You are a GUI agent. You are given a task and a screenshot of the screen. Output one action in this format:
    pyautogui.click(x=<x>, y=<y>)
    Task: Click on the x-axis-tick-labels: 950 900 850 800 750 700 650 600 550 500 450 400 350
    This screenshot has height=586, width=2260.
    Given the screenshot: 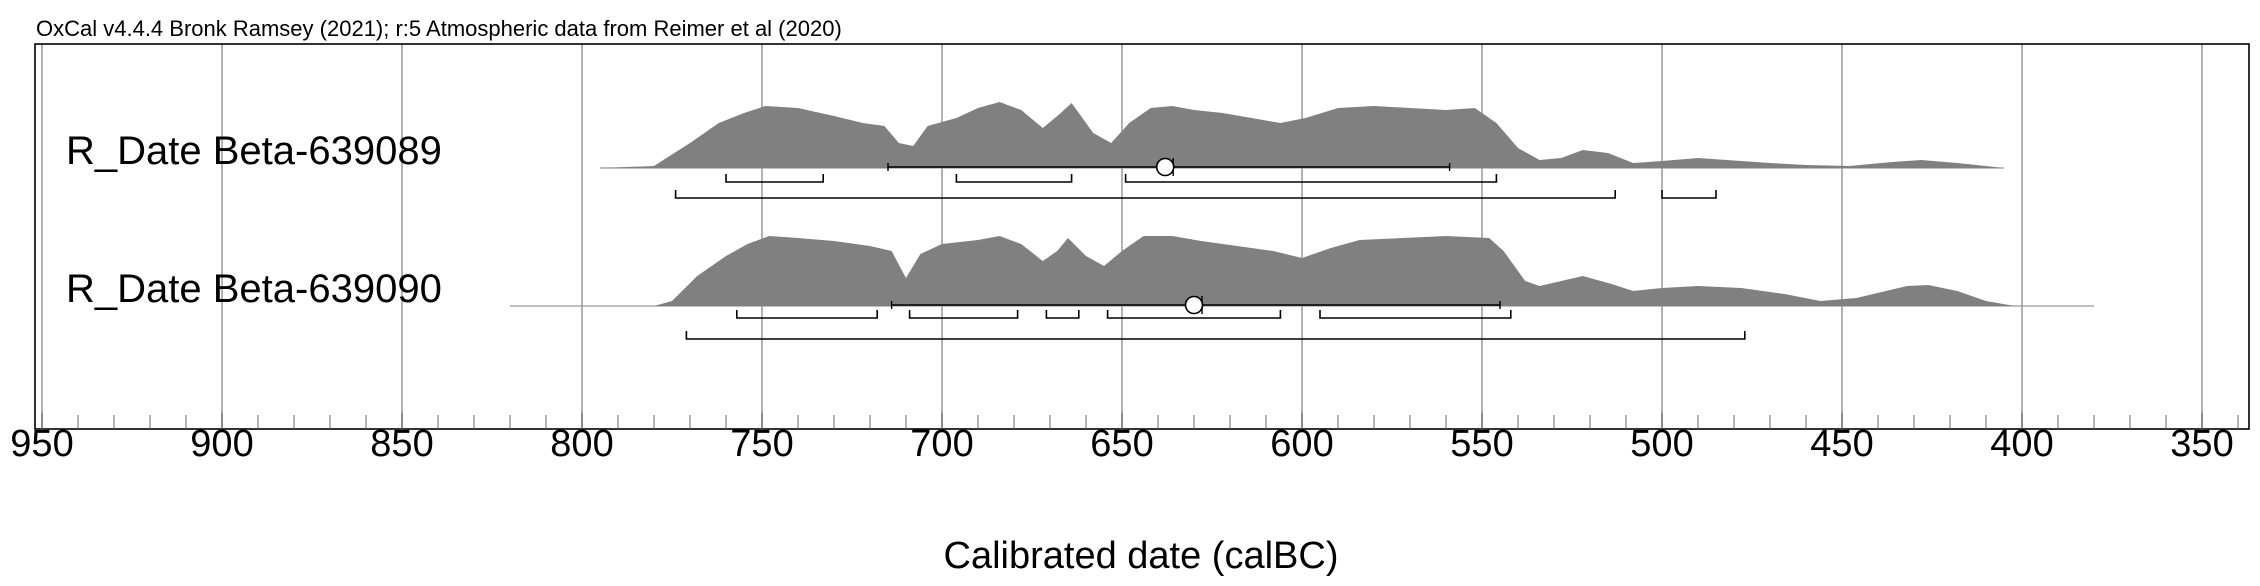 What is the action you would take?
    pyautogui.click(x=1121, y=444)
    